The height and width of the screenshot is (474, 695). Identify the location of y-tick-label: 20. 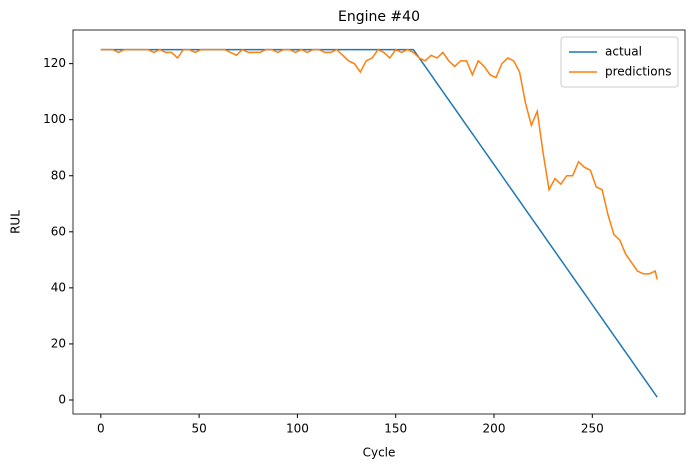
(58, 343).